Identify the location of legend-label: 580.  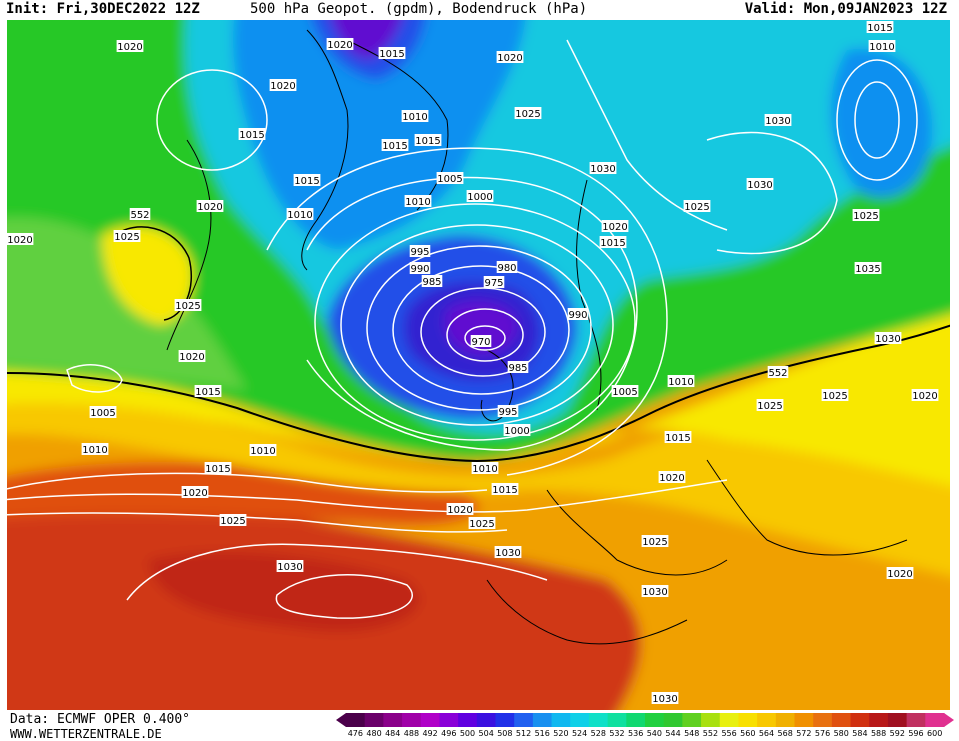
(841, 733).